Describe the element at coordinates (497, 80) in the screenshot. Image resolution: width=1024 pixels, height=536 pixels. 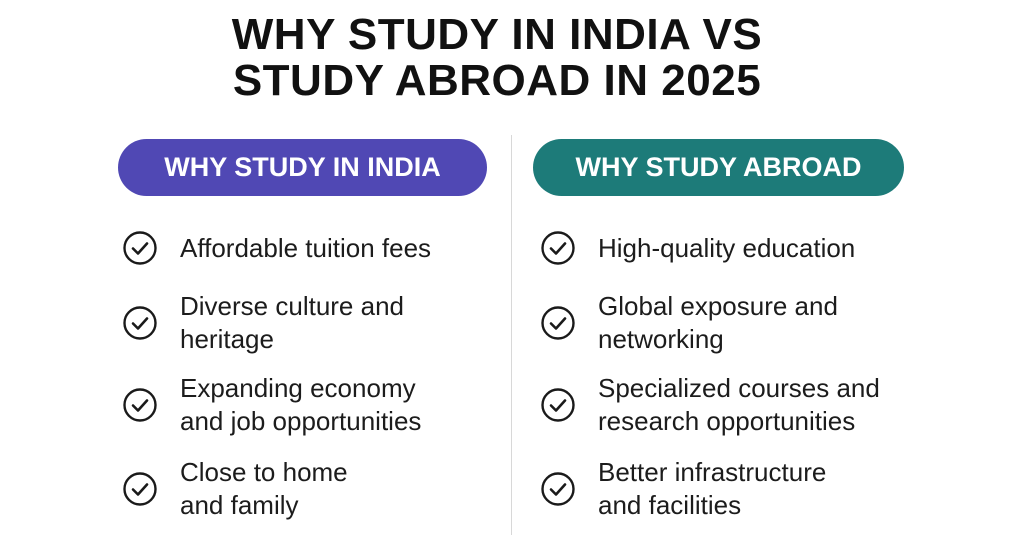
I see `page-title-line-2: STUDY ABROAD IN 2025` at that location.